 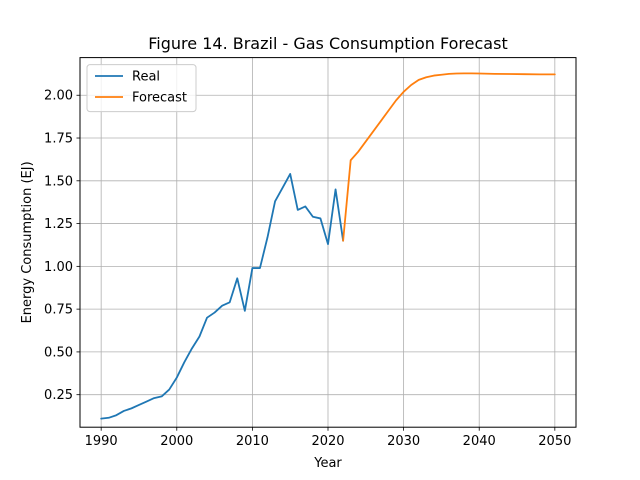 What do you see at coordinates (141, 88) in the screenshot?
I see `legend: Real Forecast` at bounding box center [141, 88].